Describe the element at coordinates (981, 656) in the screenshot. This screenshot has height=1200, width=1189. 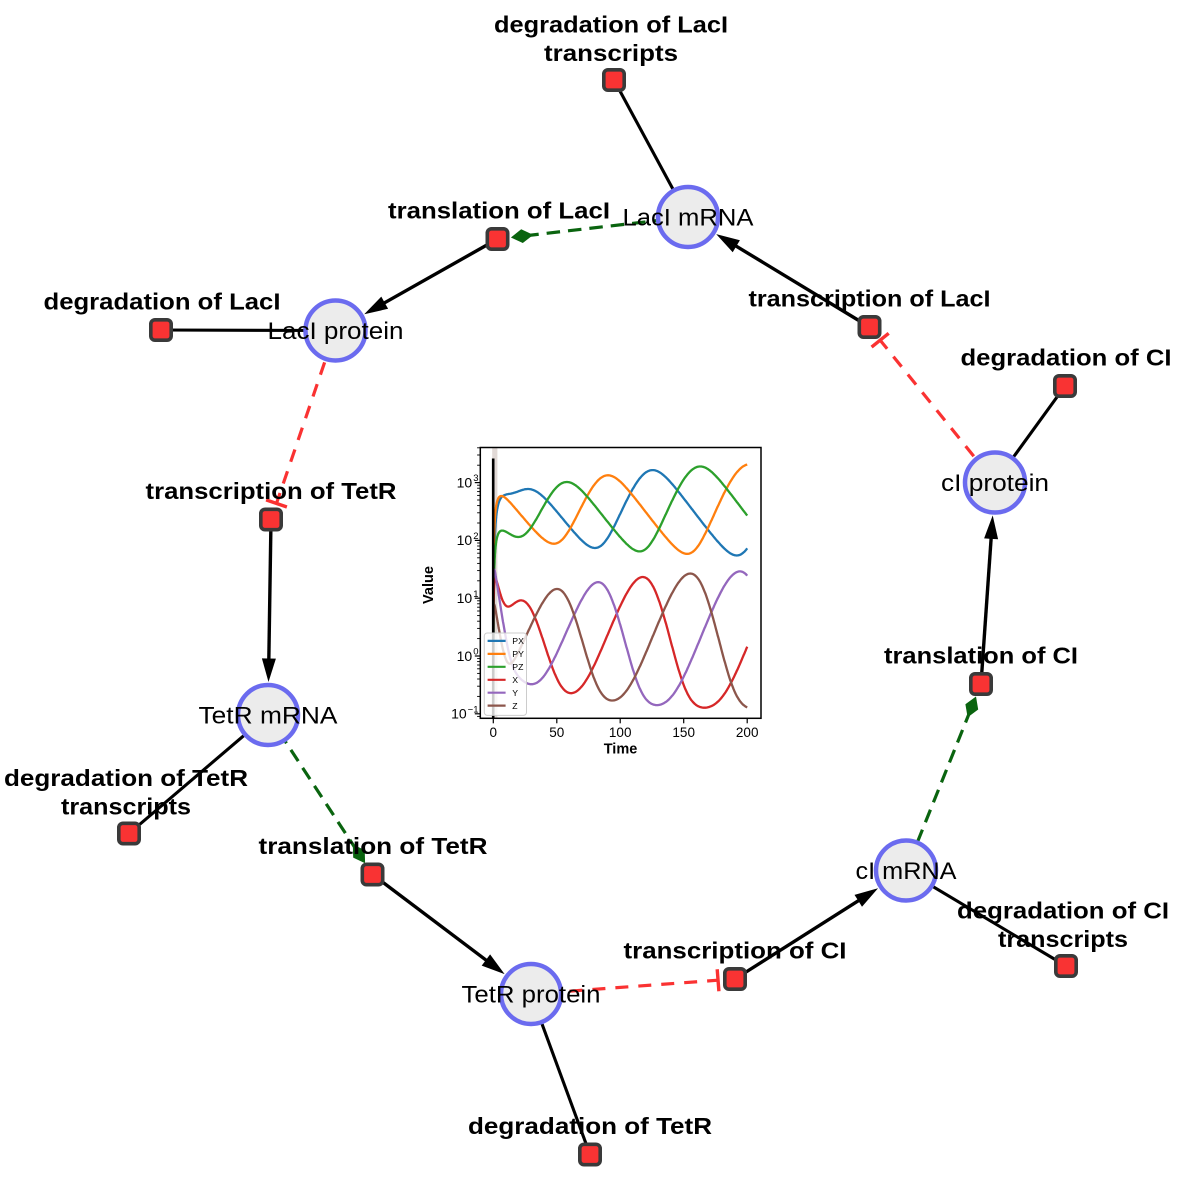
I see `svg-text: translation of CI` at that location.